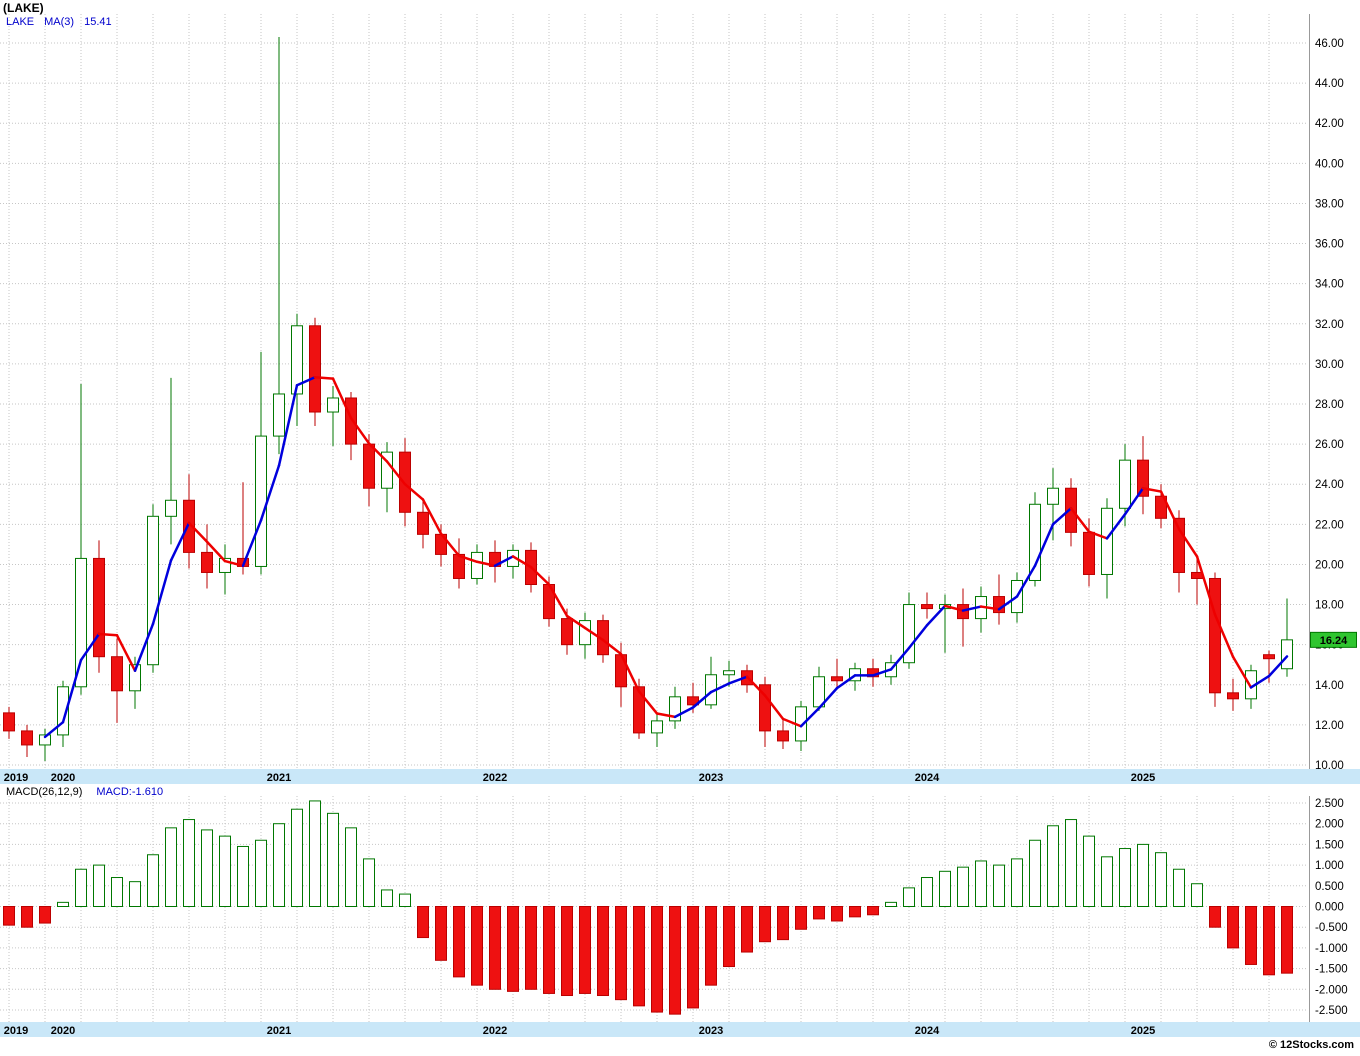 The image size is (1360, 1056). Describe the element at coordinates (63, 778) in the screenshot. I see `year-label: 2020` at that location.